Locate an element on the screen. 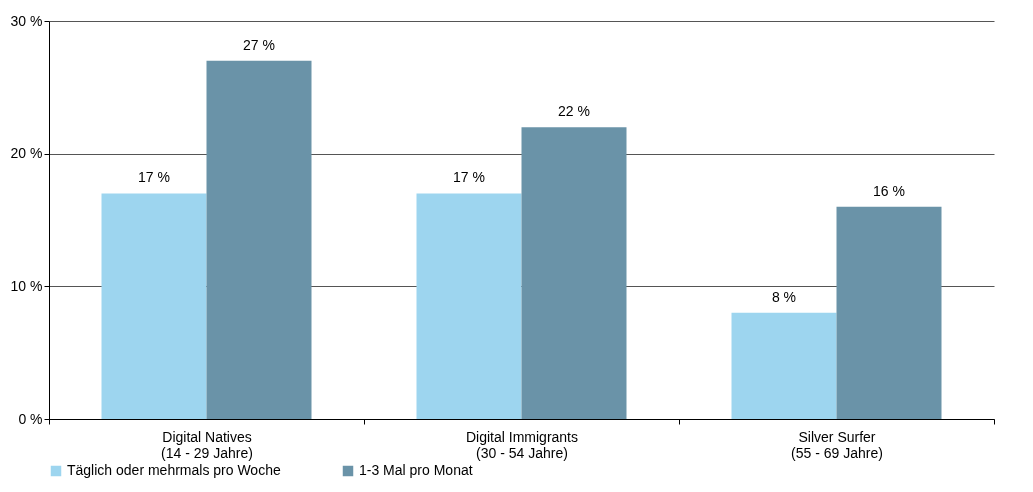 The height and width of the screenshot is (492, 1033). x-tick-label: Digital Immigrants (30 - 54 Jahre) is located at coordinates (522, 444).